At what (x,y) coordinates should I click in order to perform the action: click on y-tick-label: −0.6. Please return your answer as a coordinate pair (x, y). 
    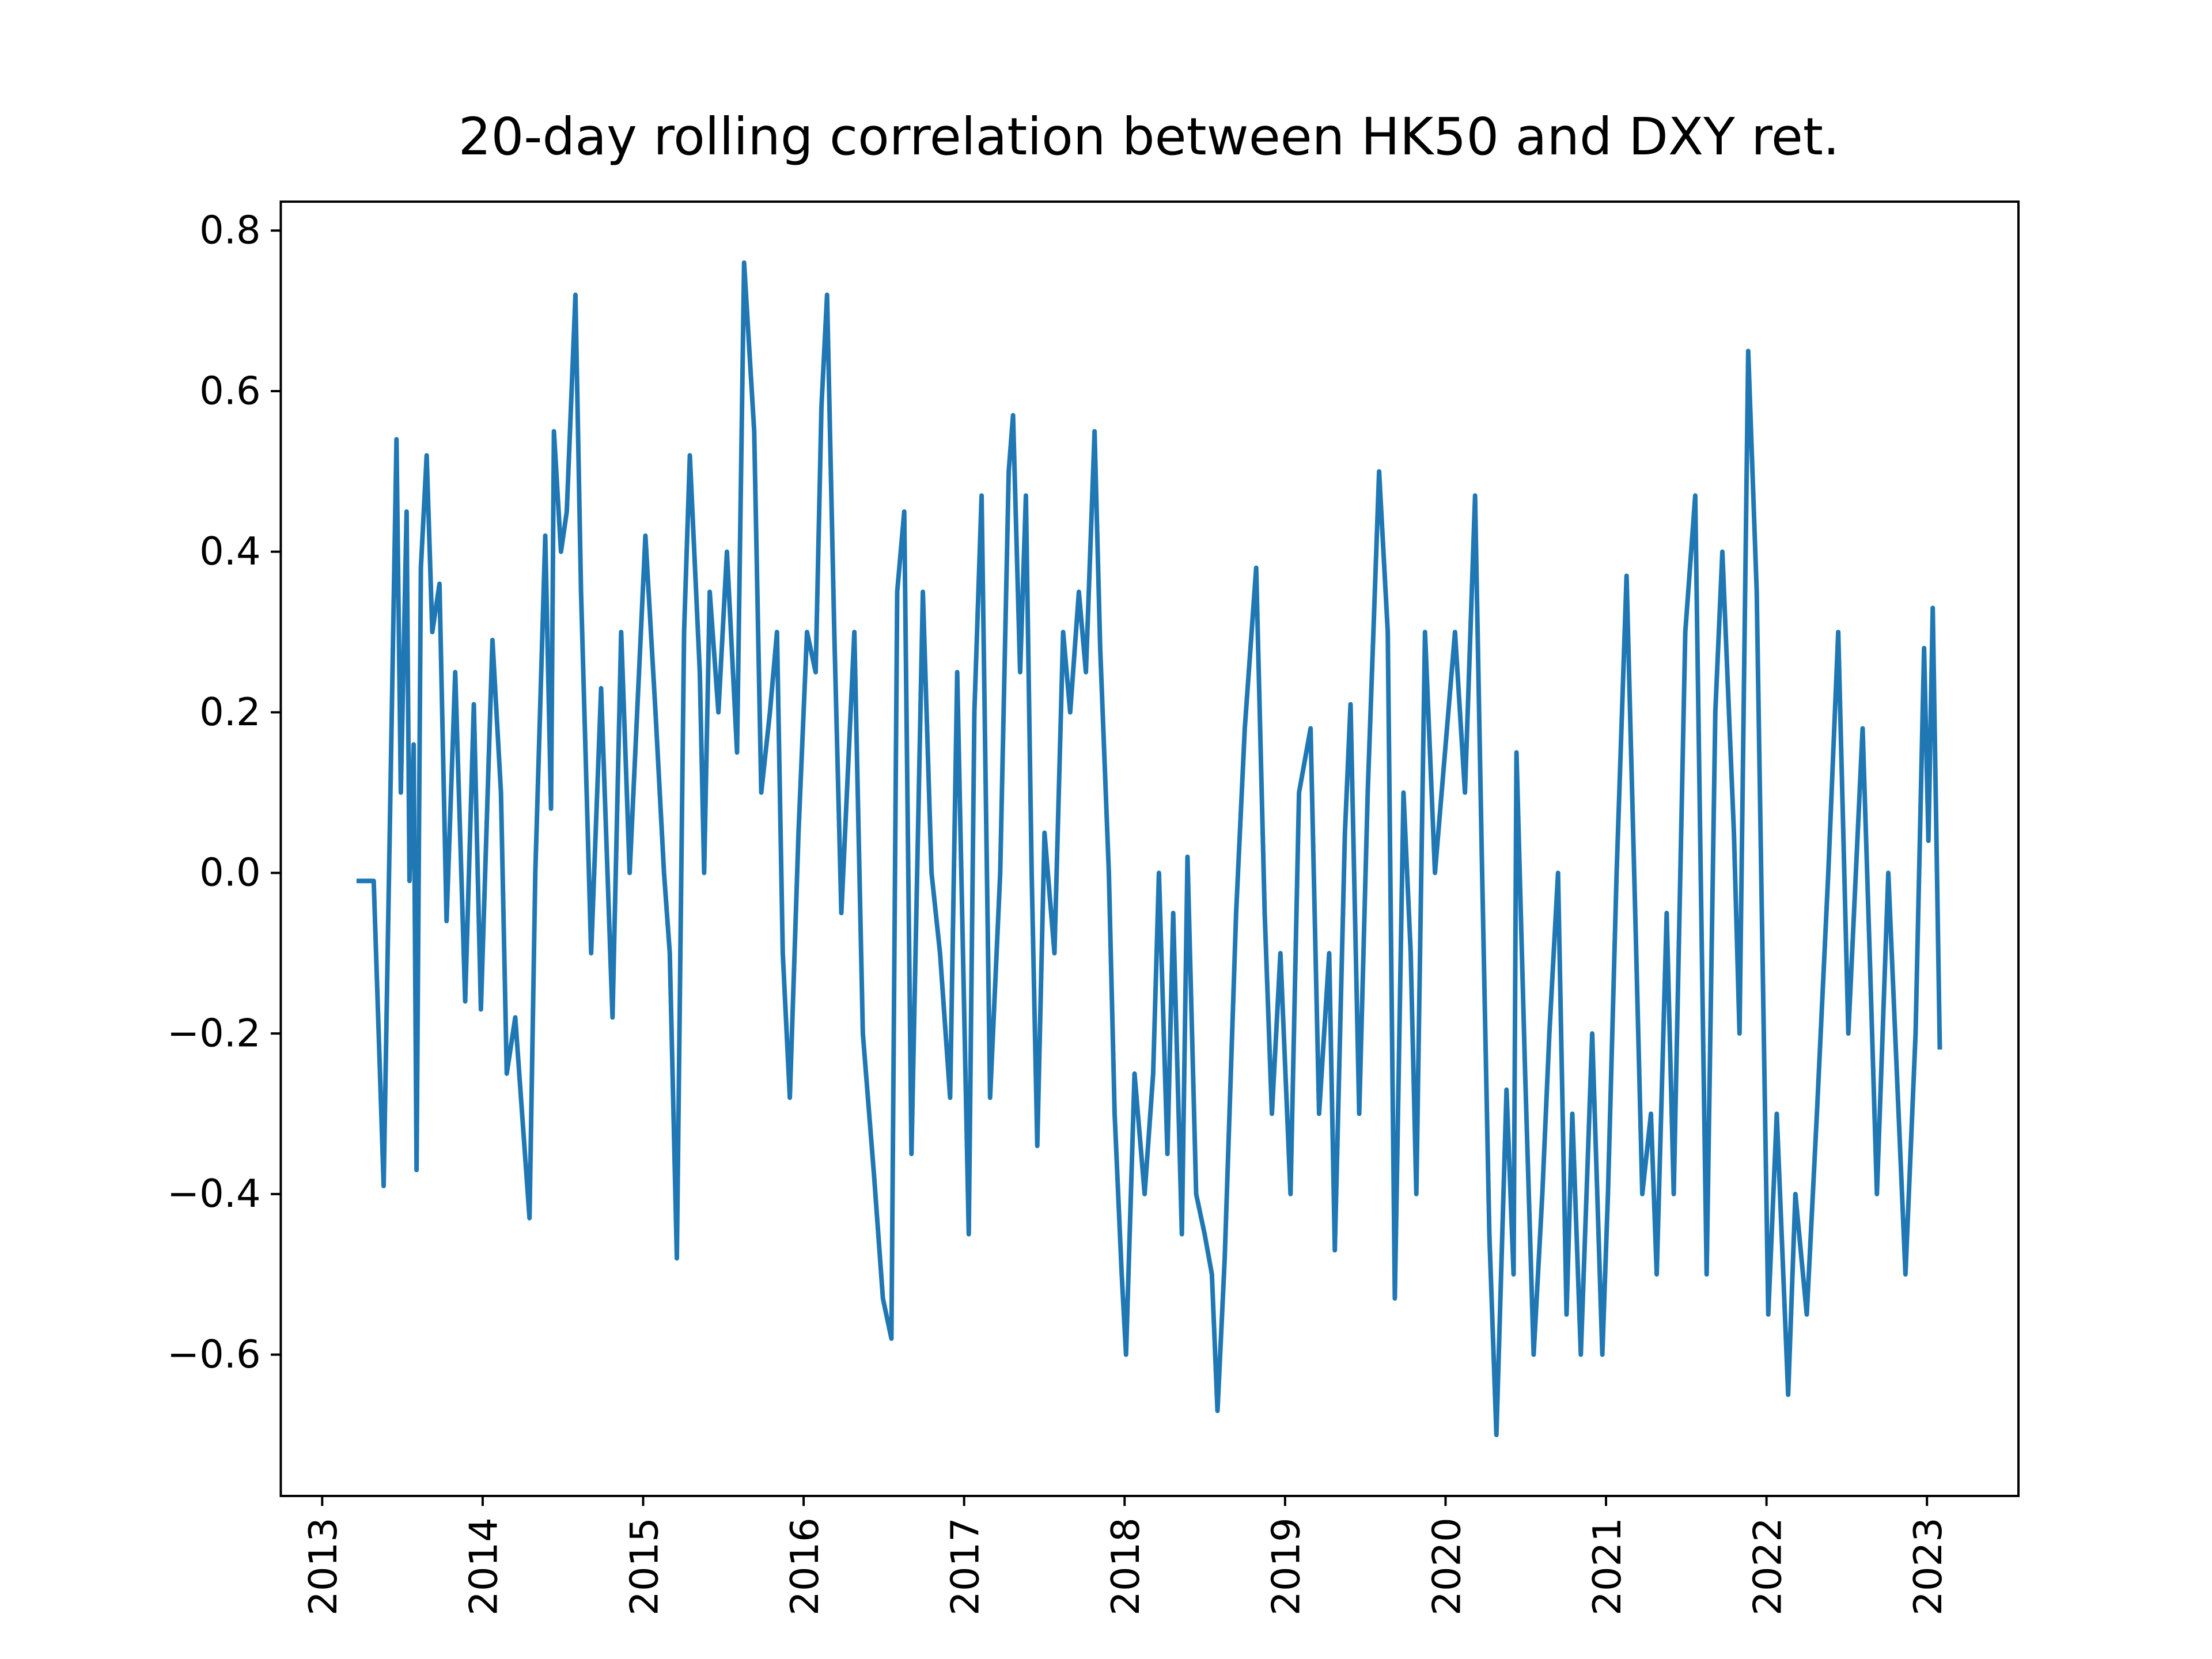
    Looking at the image, I should click on (214, 1354).